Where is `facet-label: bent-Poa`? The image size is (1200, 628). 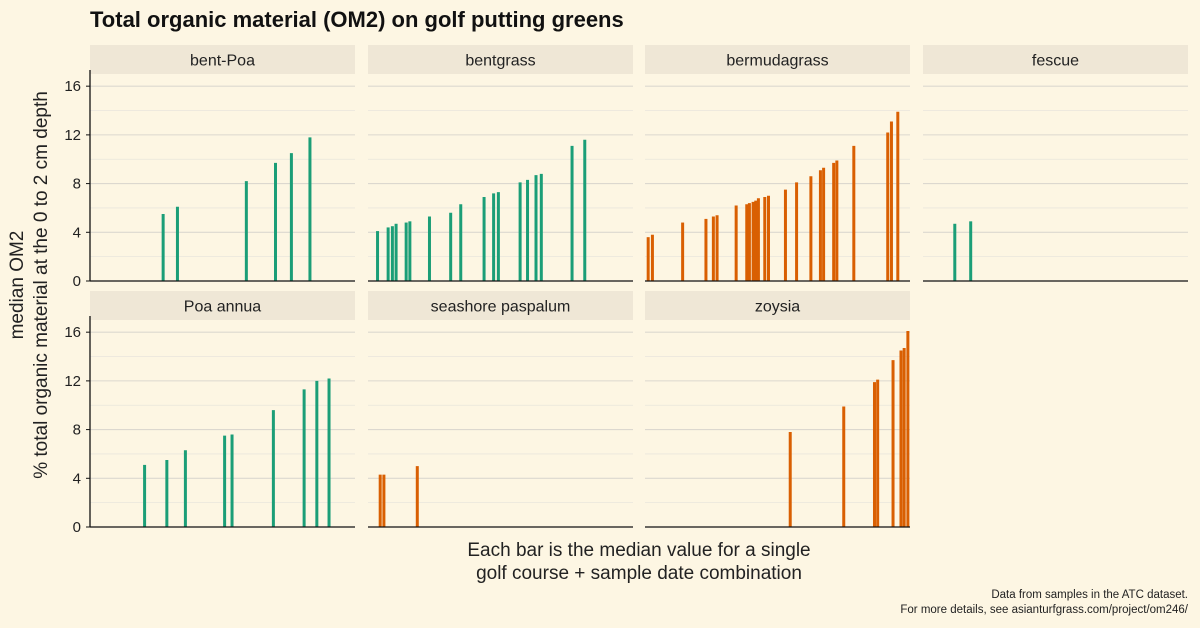 facet-label: bent-Poa is located at coordinates (222, 61).